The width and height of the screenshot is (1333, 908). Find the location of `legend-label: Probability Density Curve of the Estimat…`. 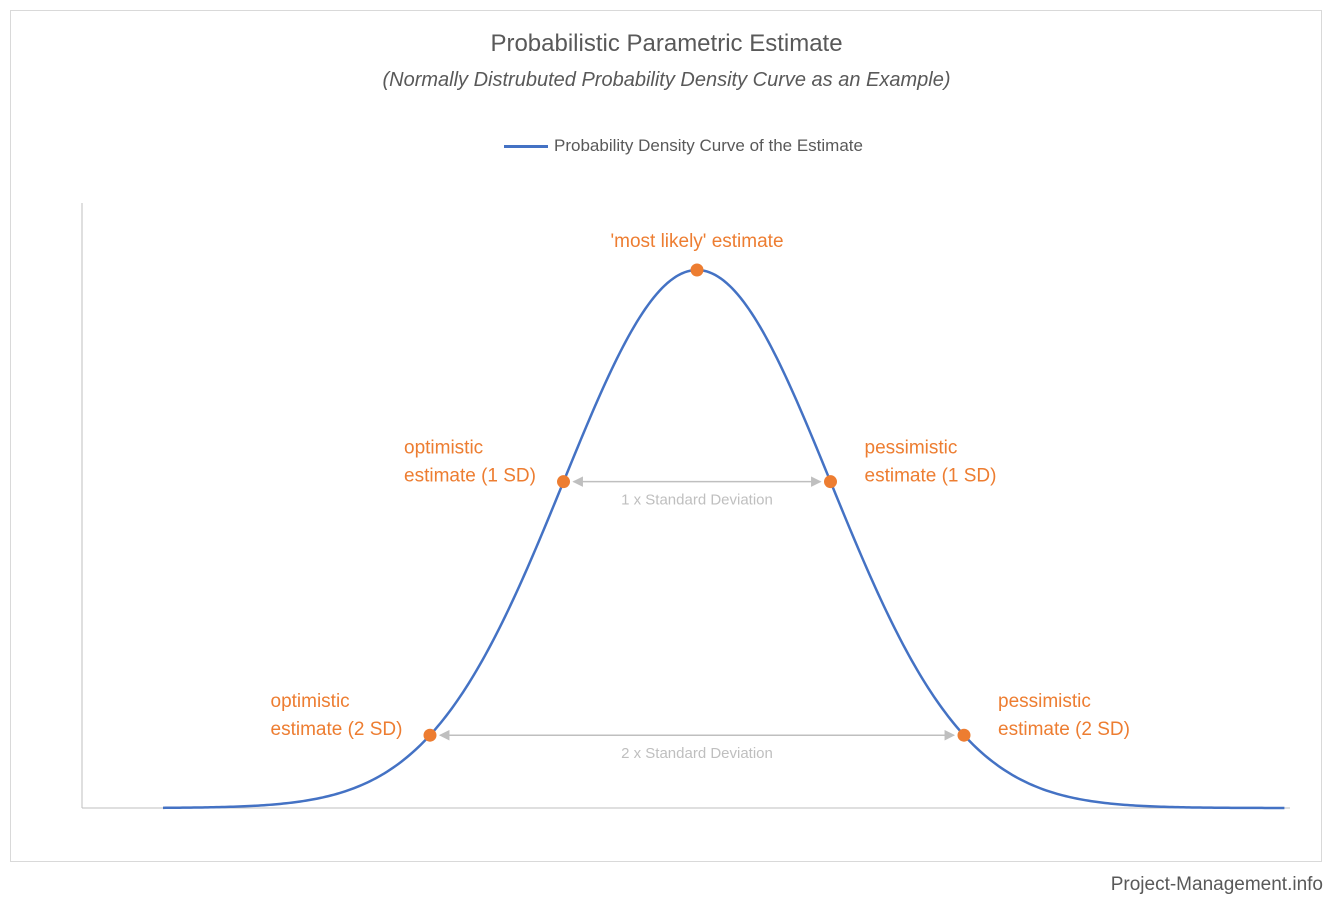

legend-label: Probability Density Curve of the Estimat… is located at coordinates (708, 145).